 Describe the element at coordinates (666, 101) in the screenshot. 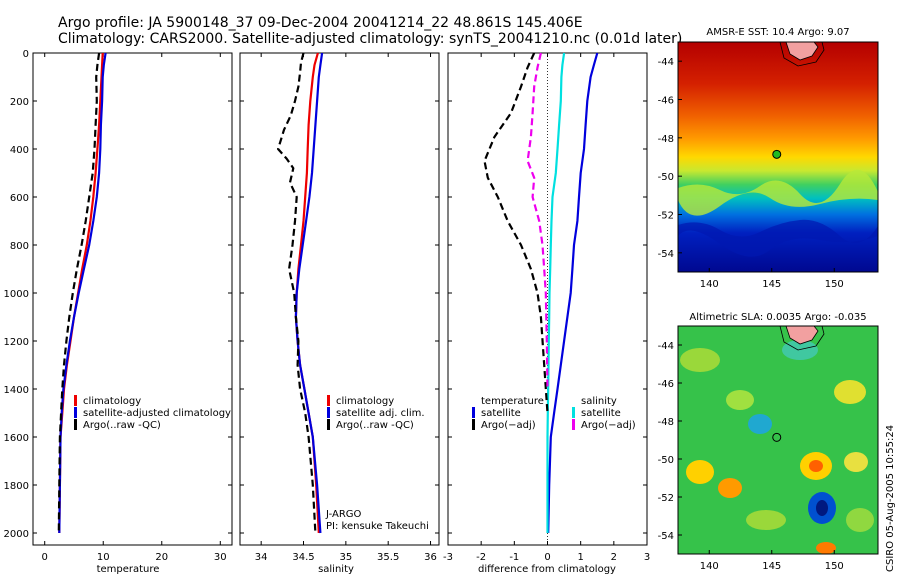

I see `sst-map-ytick-label: -46` at that location.